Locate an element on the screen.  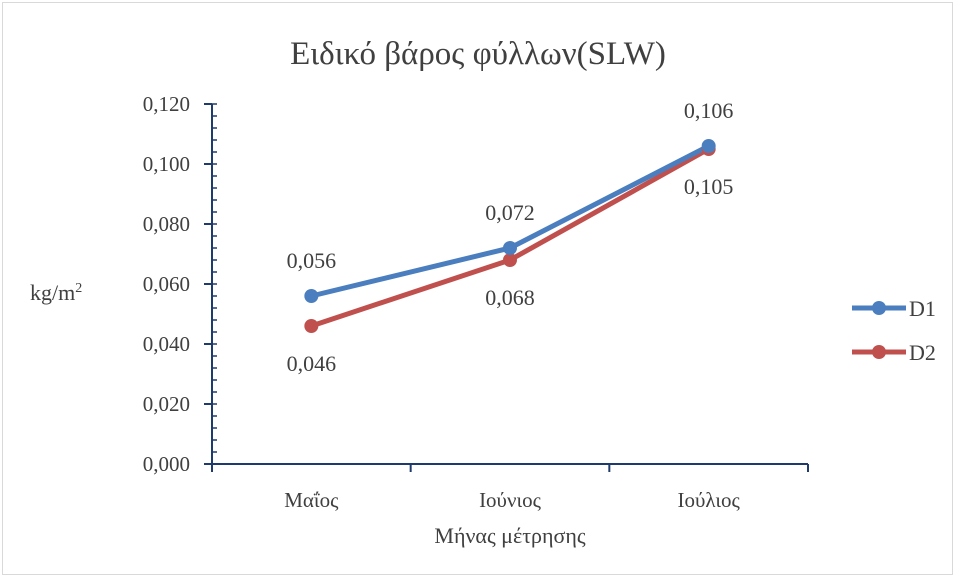
y-tick-label: 0,040 is located at coordinates (166, 344).